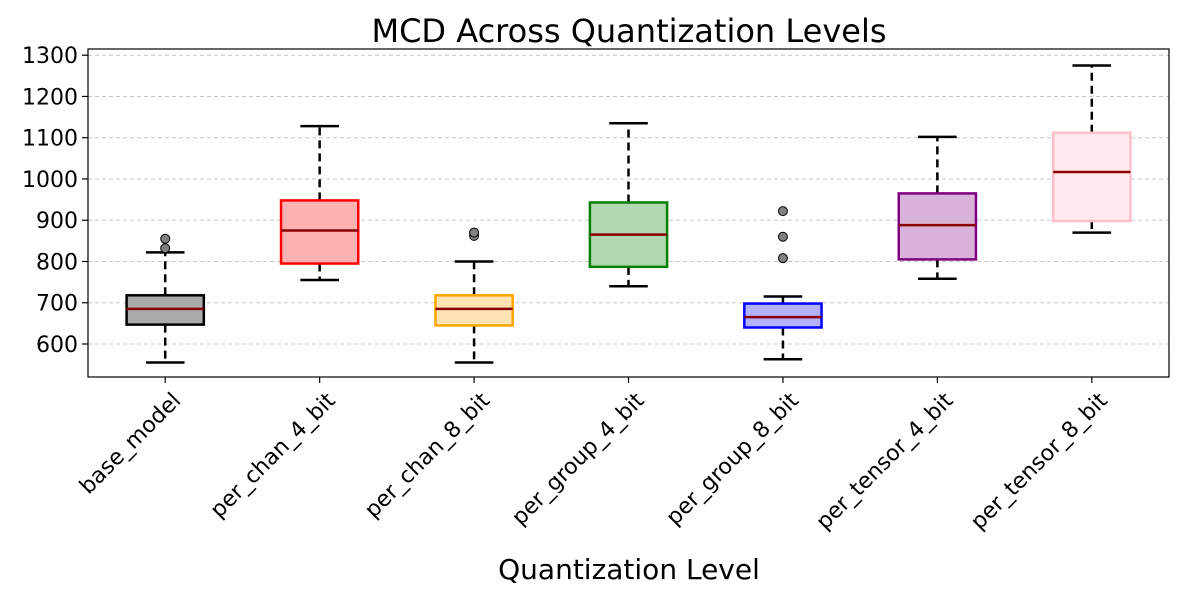 The image size is (1200, 600). I want to click on y-tick-label: 700, so click(57, 304).